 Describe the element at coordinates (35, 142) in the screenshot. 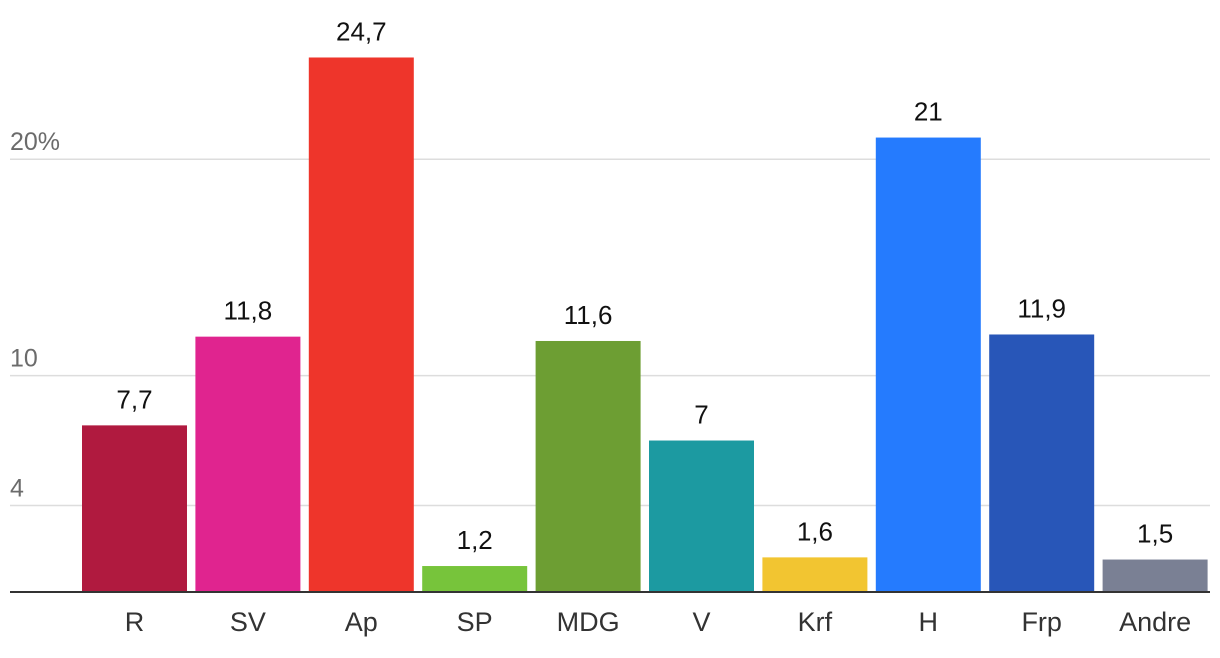

I see `y-tick-label: 20%` at that location.